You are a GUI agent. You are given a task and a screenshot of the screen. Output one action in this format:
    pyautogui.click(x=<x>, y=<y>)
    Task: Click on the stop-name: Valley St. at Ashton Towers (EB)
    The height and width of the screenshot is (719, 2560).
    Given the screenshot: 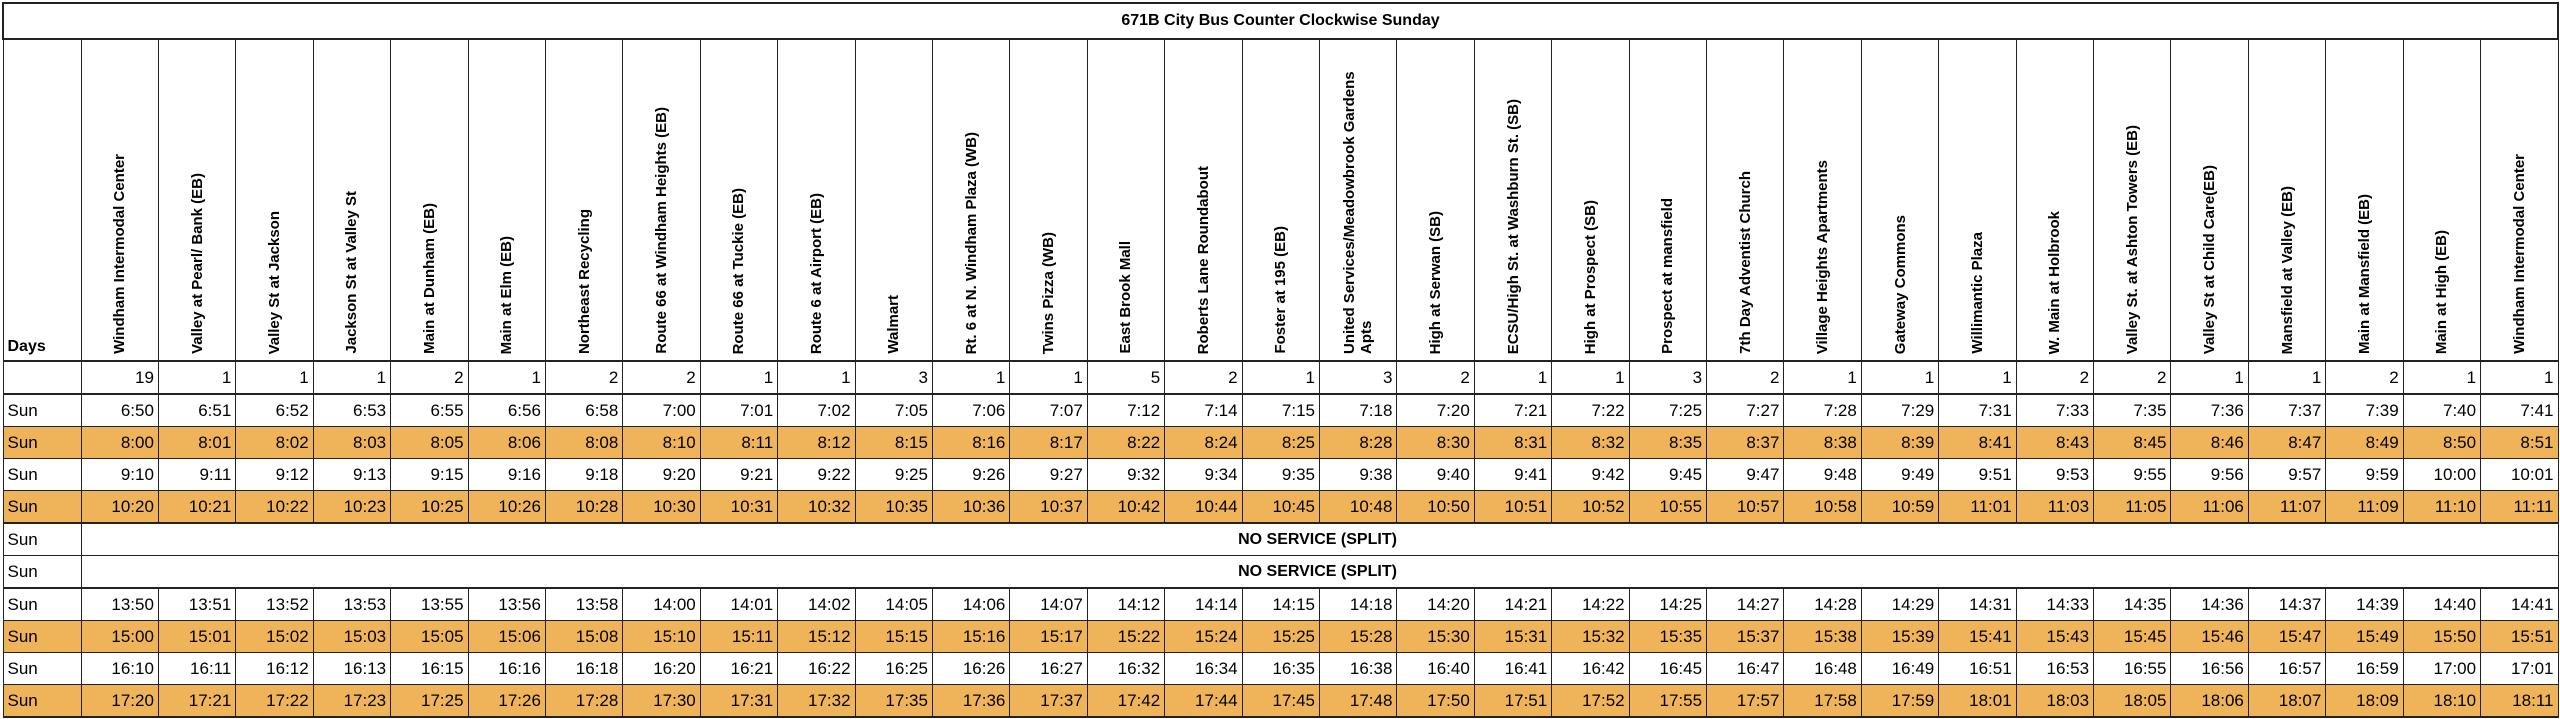 What is the action you would take?
    pyautogui.click(x=2132, y=239)
    